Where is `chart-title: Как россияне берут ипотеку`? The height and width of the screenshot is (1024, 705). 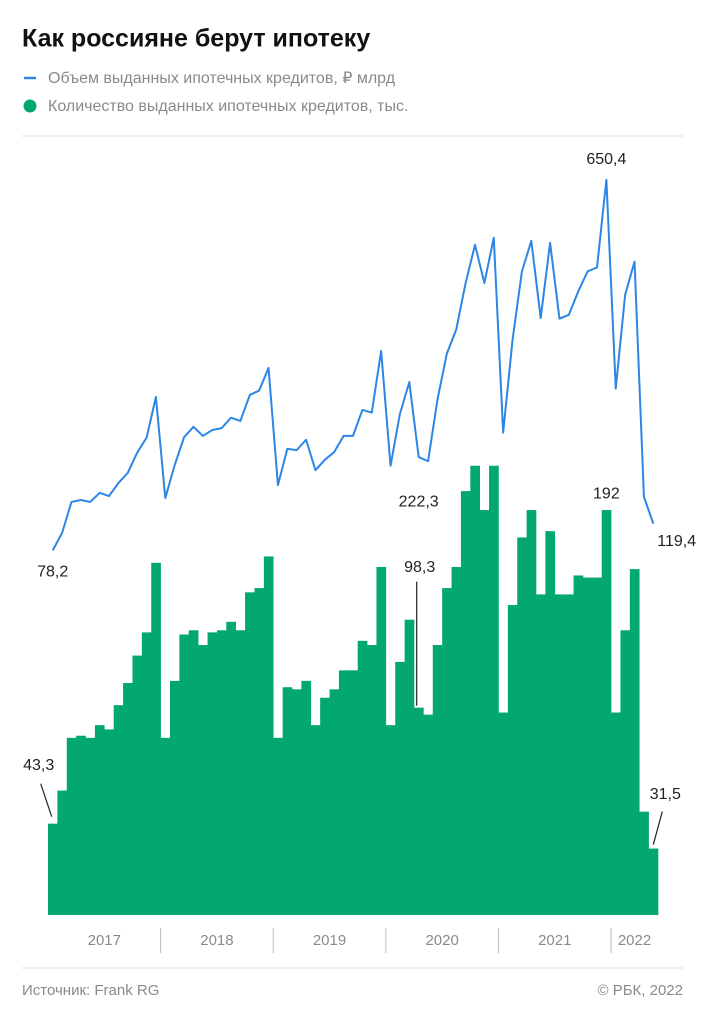 chart-title: Как россияне берут ипотеку is located at coordinates (196, 39).